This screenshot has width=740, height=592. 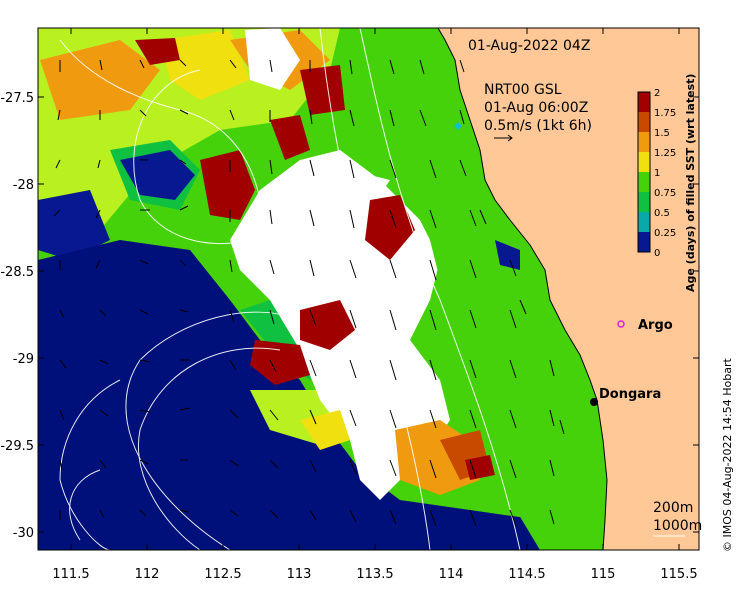 What do you see at coordinates (727, 455) in the screenshot?
I see `credit-text: © IMOS 04-Aug-2022 14:54 Hobart` at bounding box center [727, 455].